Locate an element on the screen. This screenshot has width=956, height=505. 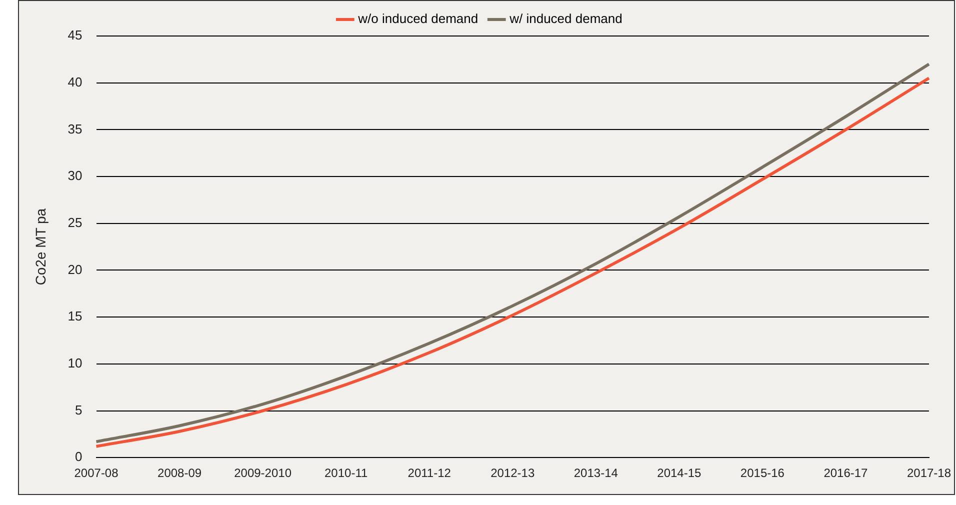
x-tick-label: 2014-15 is located at coordinates (679, 473).